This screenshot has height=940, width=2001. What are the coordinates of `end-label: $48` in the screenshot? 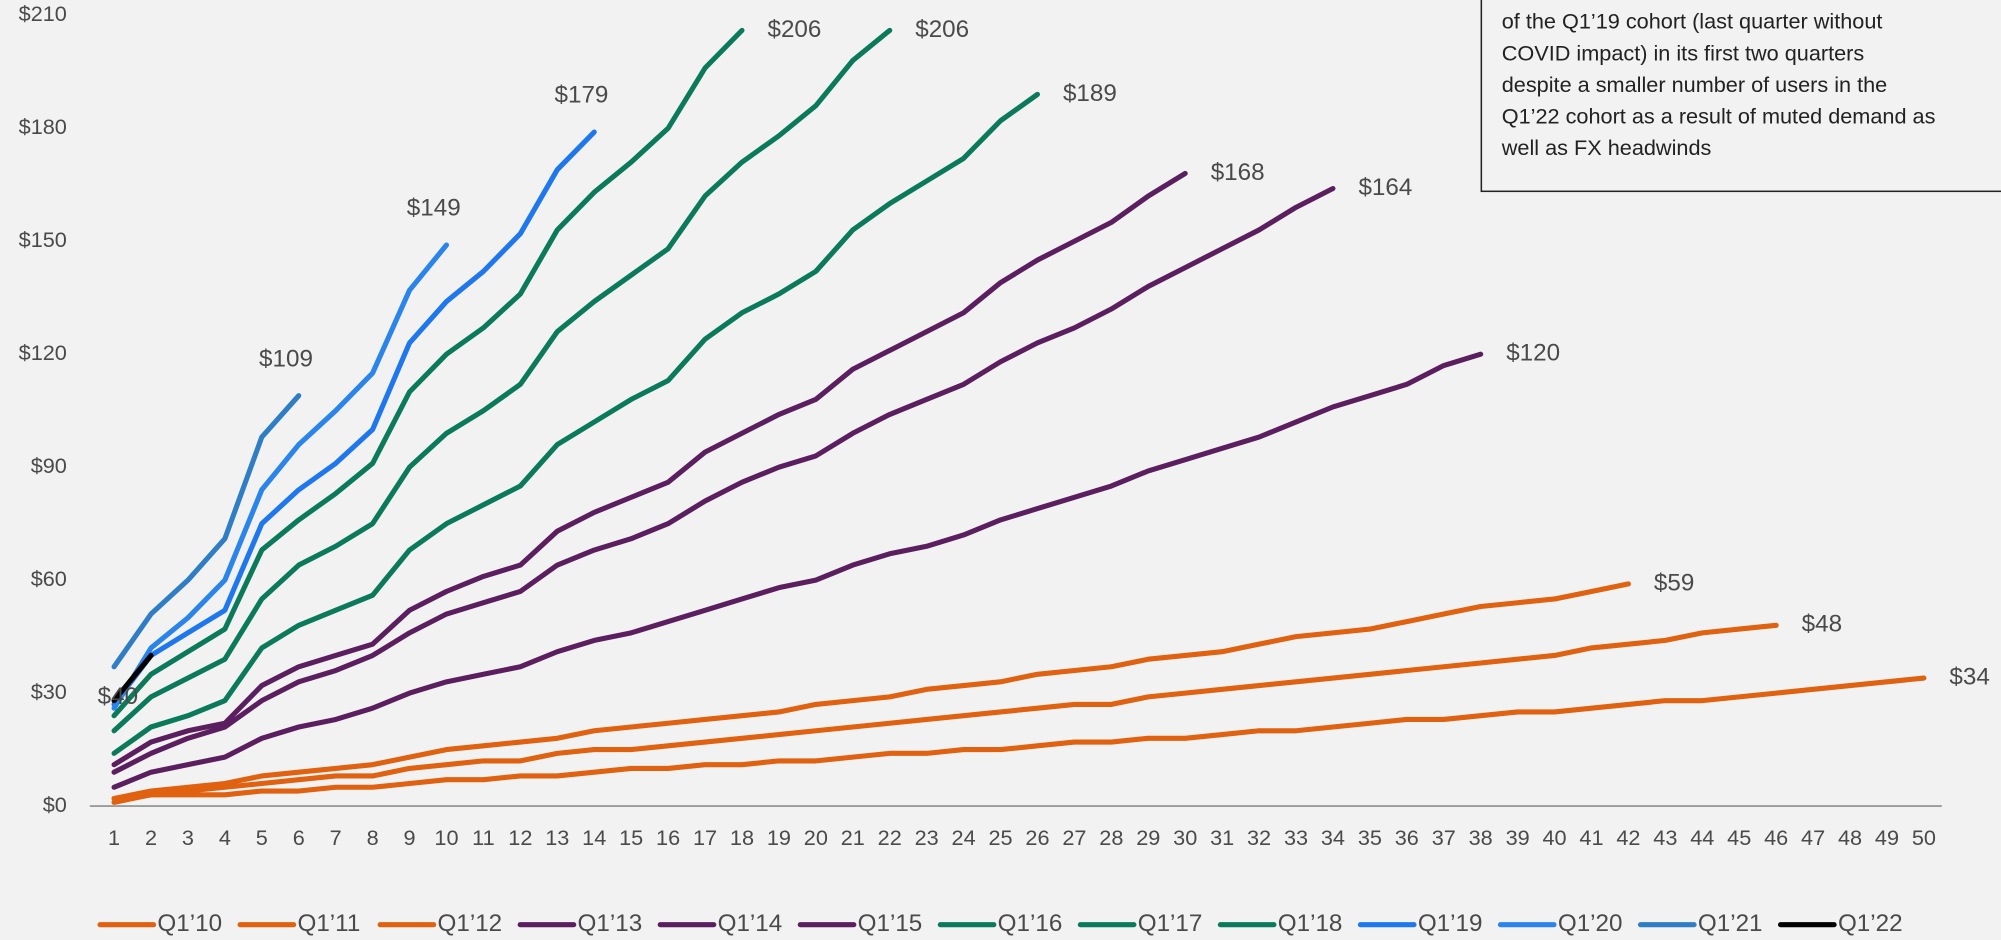 It's located at (1822, 624).